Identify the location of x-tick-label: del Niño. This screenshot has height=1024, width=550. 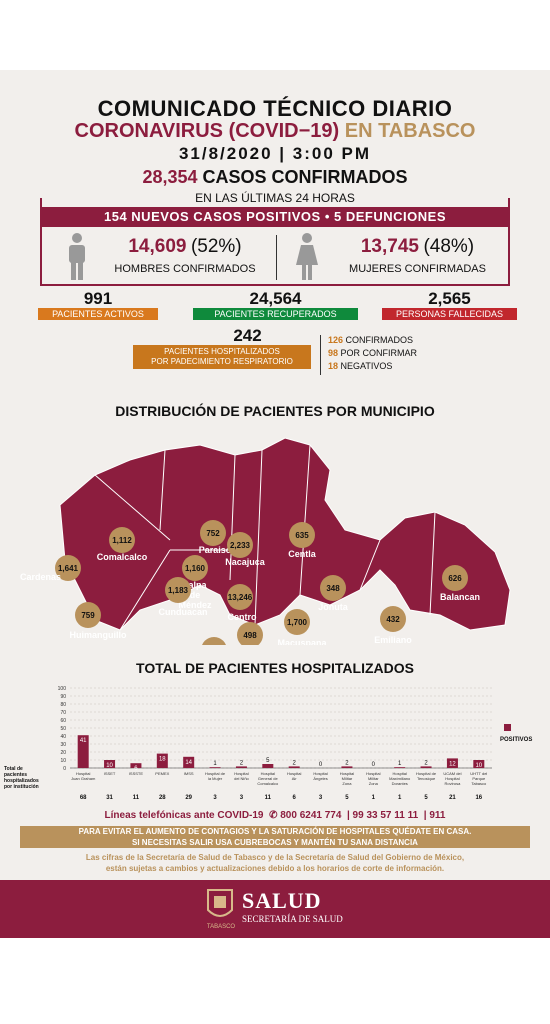
(241, 778).